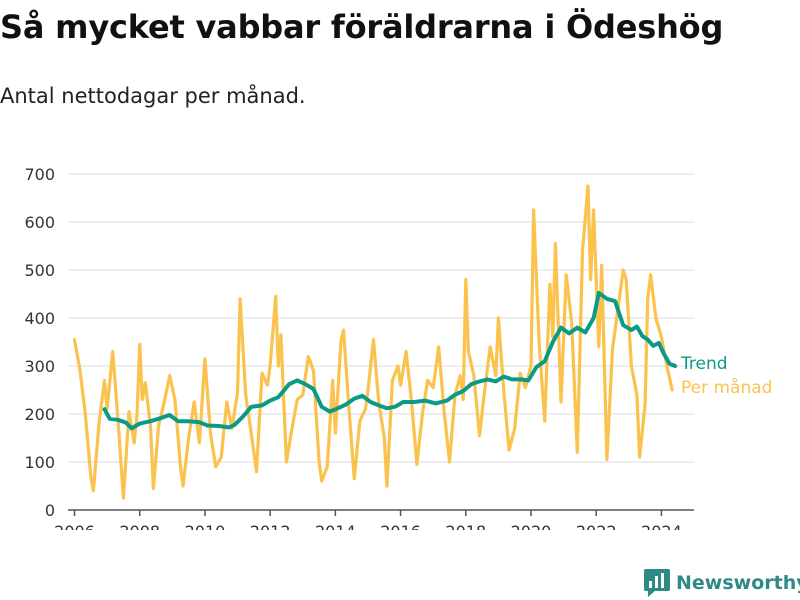 Image resolution: width=800 pixels, height=600 pixels. I want to click on x-tick-label: 2008, so click(139, 526).